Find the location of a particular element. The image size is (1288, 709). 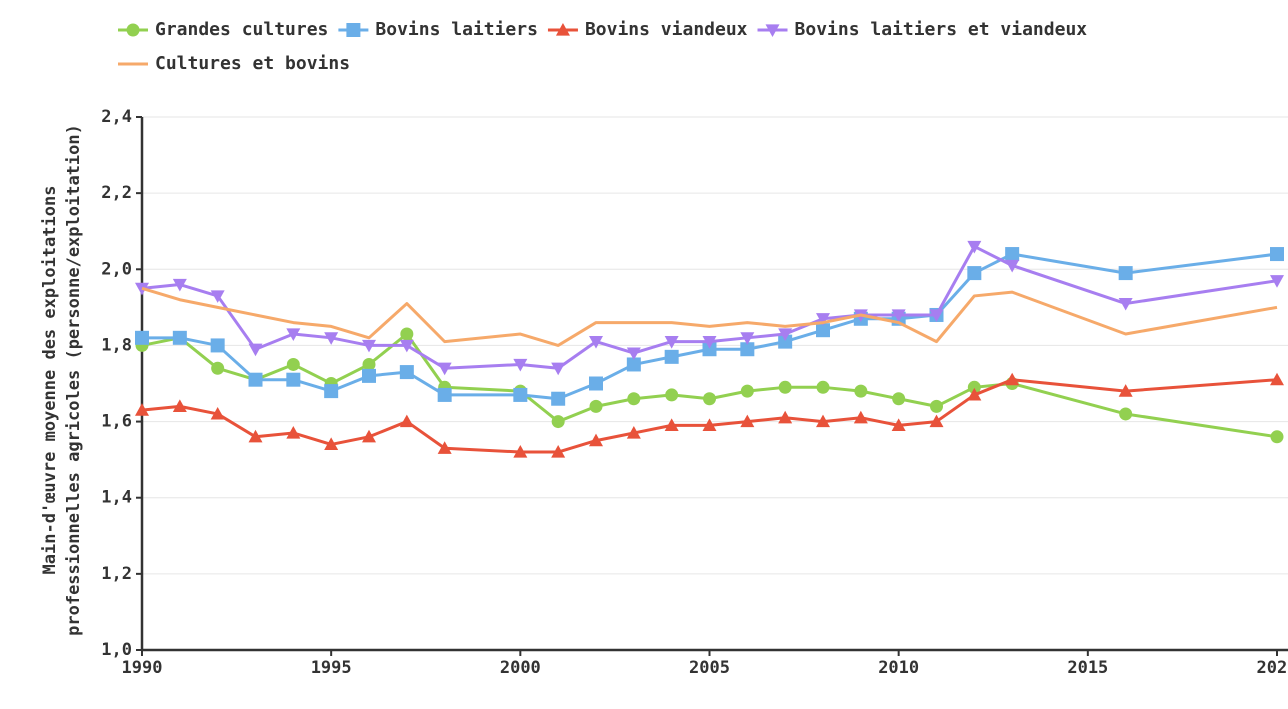

x-tick-label: 1995 is located at coordinates (331, 668).